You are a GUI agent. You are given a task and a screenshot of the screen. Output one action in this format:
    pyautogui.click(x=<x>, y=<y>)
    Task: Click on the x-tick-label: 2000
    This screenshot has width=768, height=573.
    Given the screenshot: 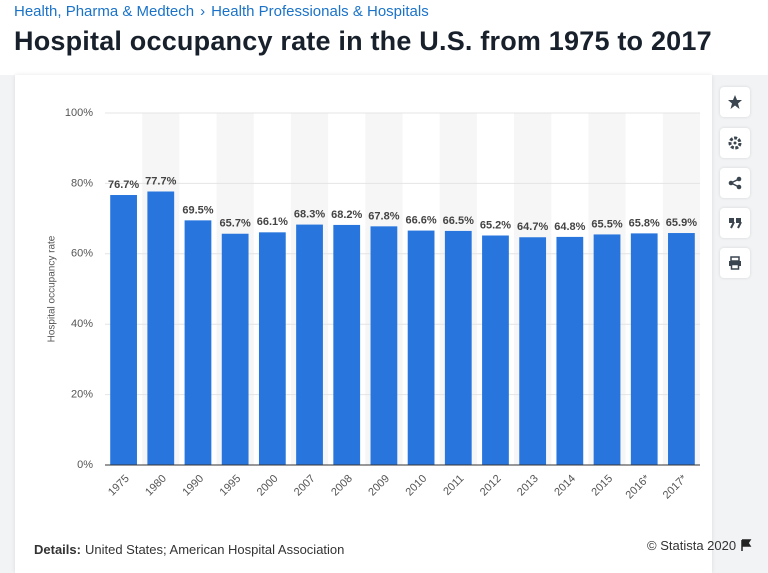 What is the action you would take?
    pyautogui.click(x=268, y=486)
    